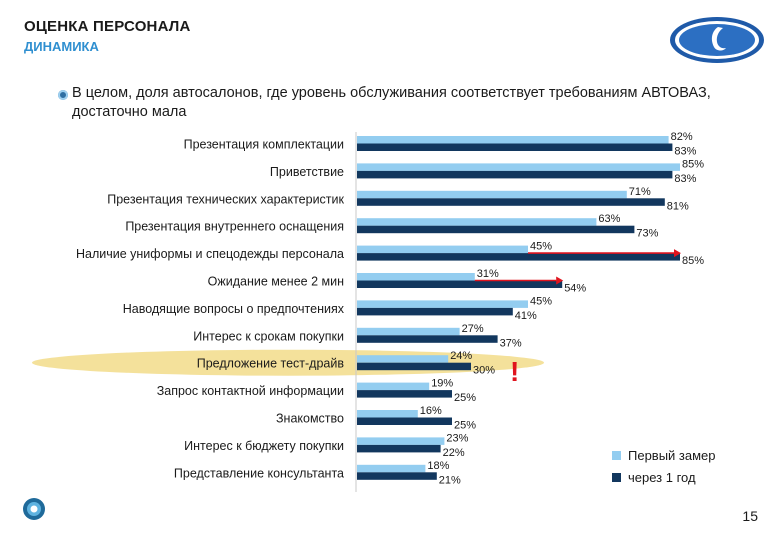 The image size is (780, 540). What do you see at coordinates (264, 145) in the screenshot?
I see `category-label: Презентация комплектации` at bounding box center [264, 145].